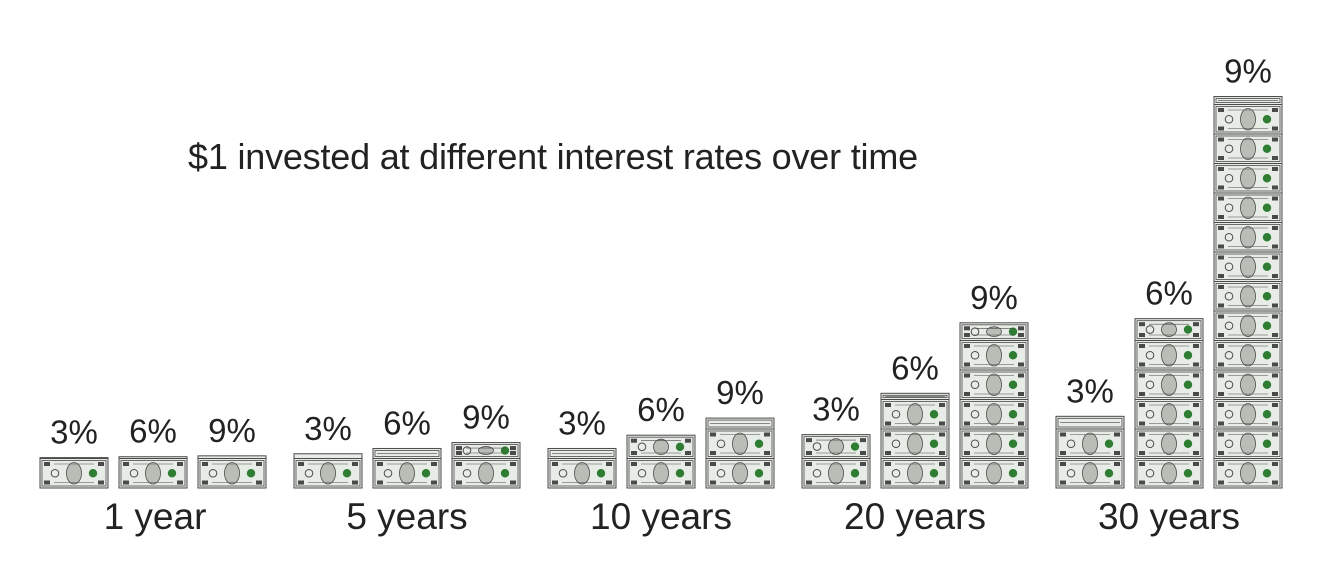 The width and height of the screenshot is (1324, 562). I want to click on time-period-label: 30 years, so click(1169, 516).